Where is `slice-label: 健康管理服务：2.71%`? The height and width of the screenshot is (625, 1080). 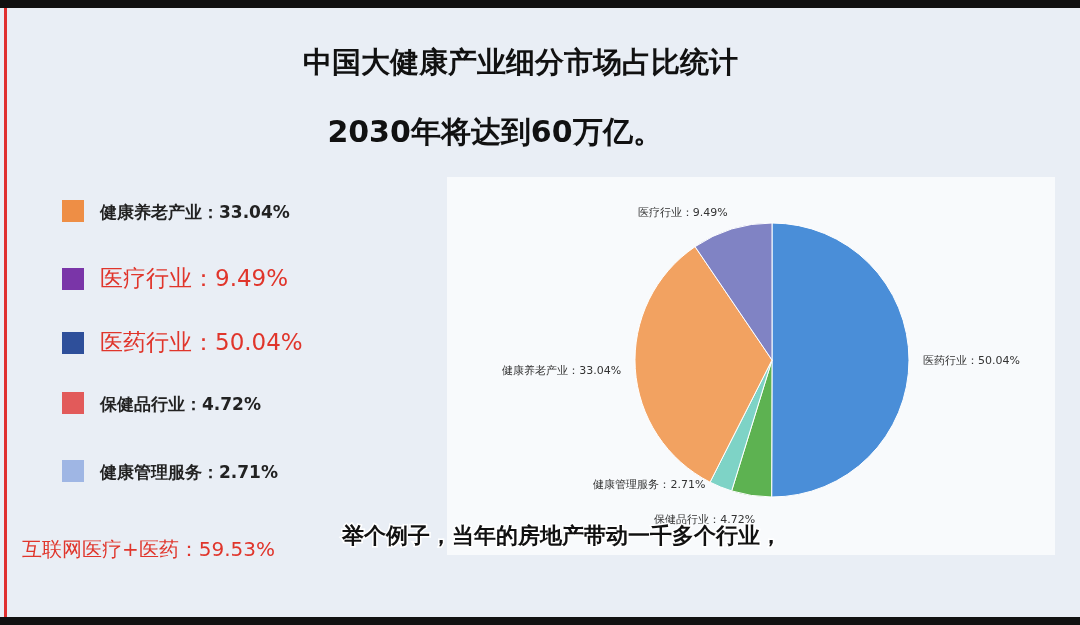 slice-label: 健康管理服务：2.71% is located at coordinates (649, 484).